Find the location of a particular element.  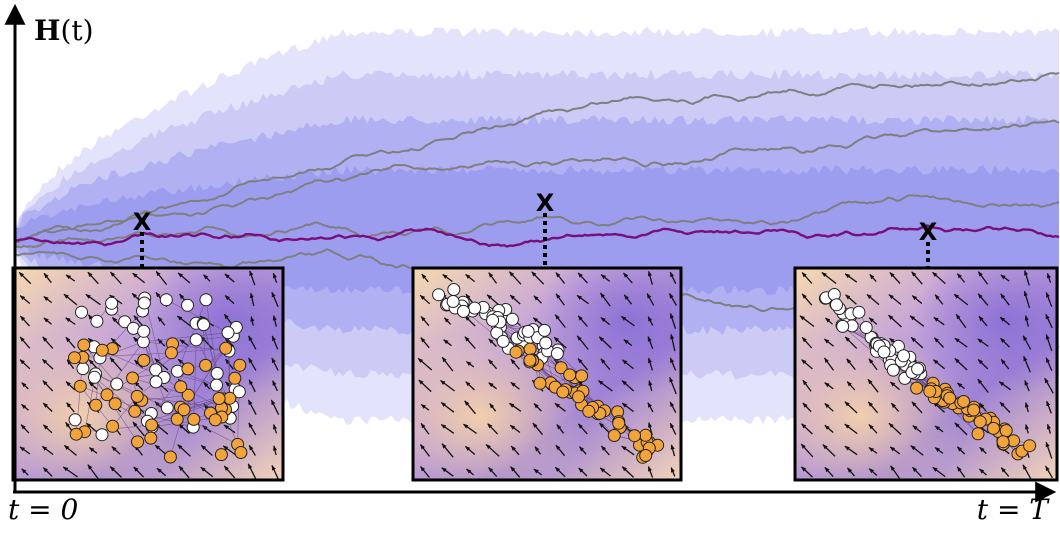

snapshot-marker-3: X is located at coordinates (928, 243).